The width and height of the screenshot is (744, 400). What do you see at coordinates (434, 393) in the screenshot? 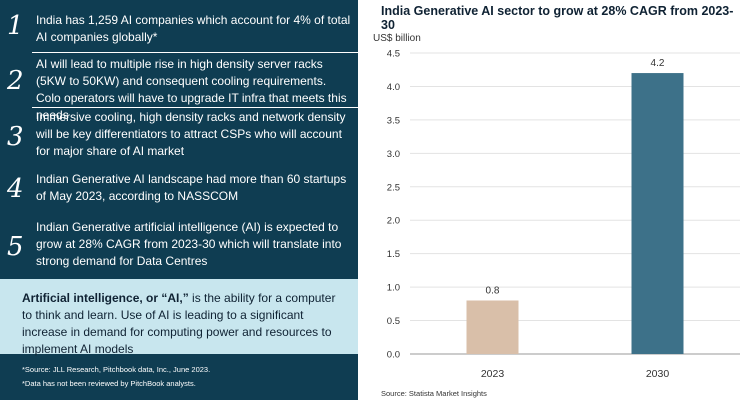
I see `chart-source: Source: Statista Market Insights` at bounding box center [434, 393].